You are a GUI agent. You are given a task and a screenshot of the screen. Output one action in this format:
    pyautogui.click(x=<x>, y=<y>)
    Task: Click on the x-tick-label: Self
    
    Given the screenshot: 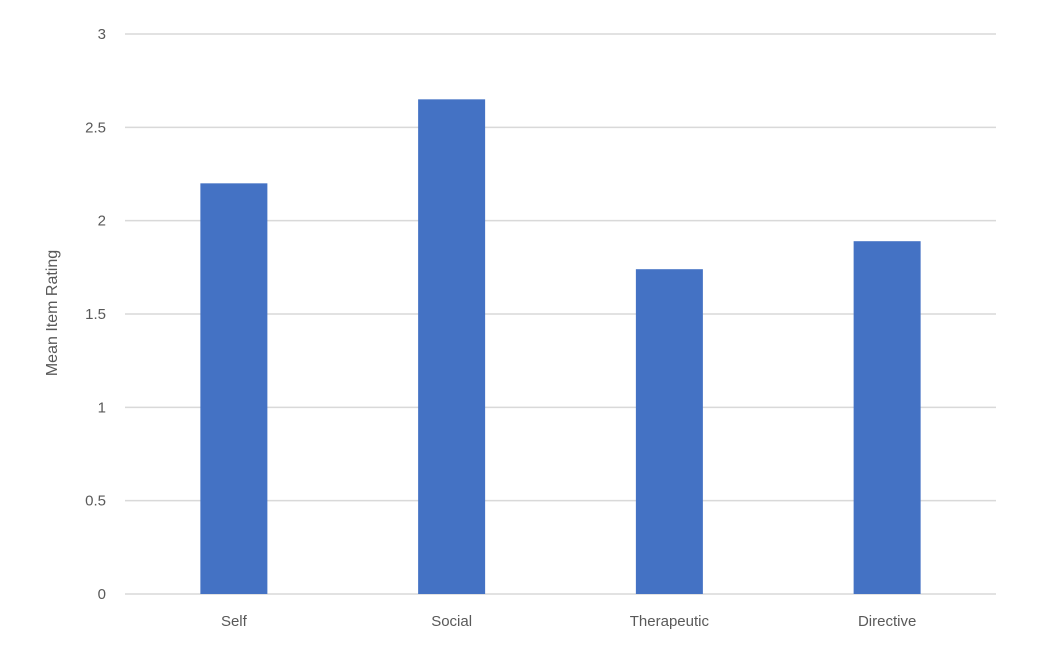 What is the action you would take?
    pyautogui.click(x=234, y=621)
    